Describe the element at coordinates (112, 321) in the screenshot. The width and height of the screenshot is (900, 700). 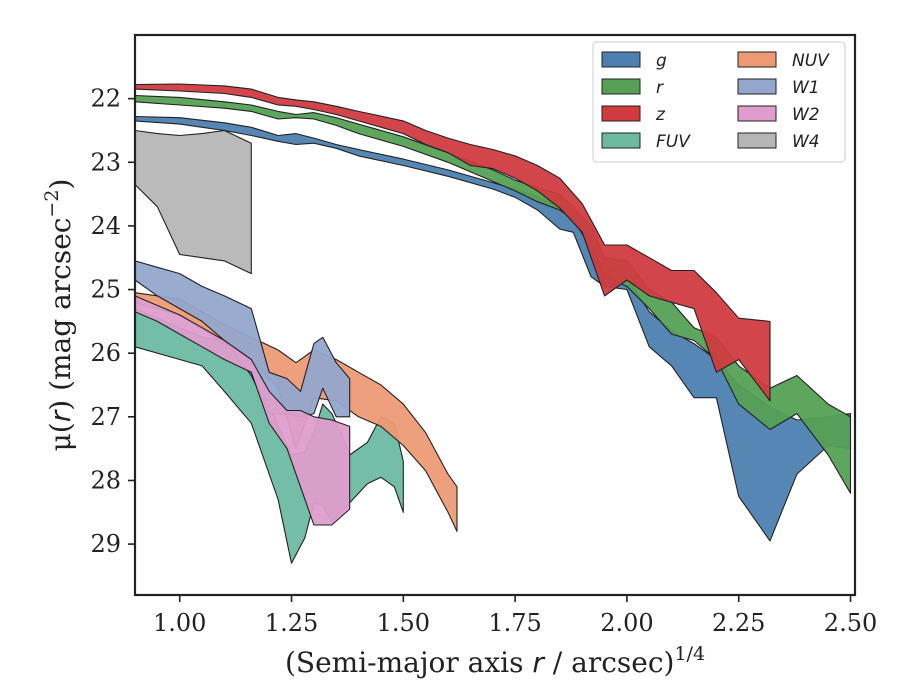
I see `y-axis: 22 23 24 25 26 27 28 29` at that location.